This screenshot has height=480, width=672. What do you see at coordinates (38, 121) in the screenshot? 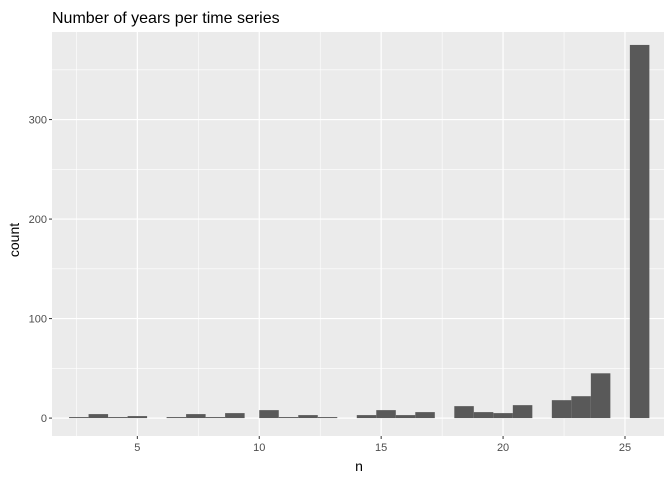
I see `y-tick-label: 300` at bounding box center [38, 121].